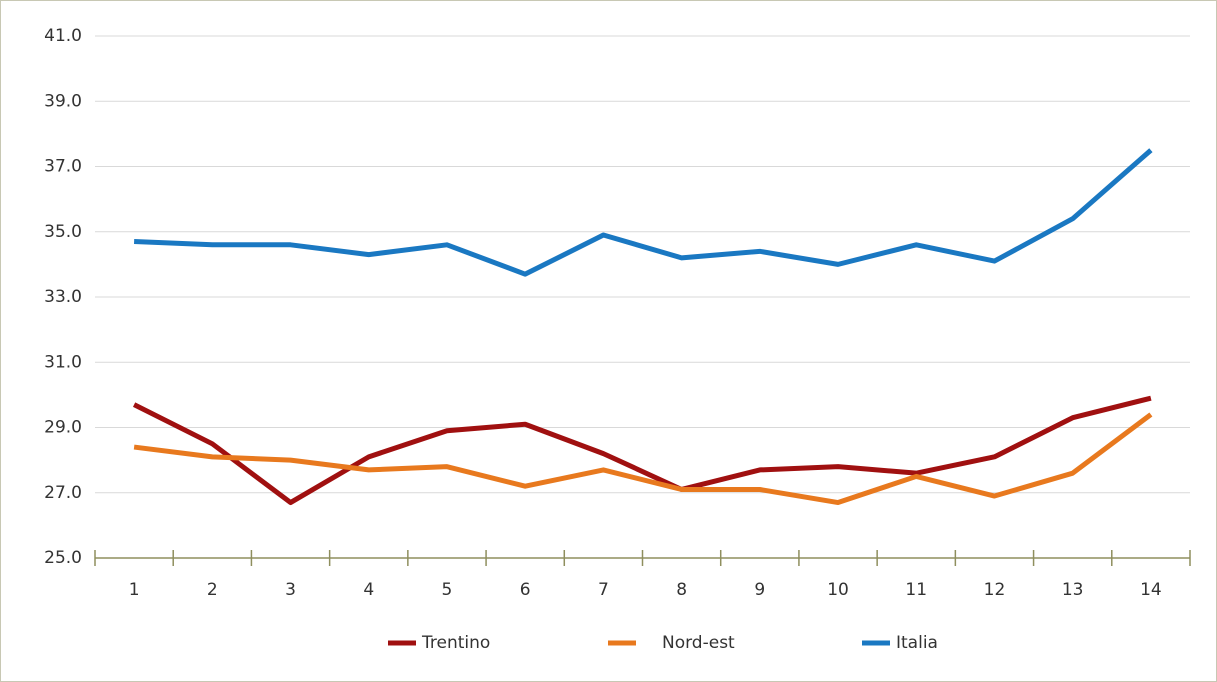 This screenshot has width=1217, height=682. Describe the element at coordinates (63, 297) in the screenshot. I see `y-tick-label: 33.0` at that location.